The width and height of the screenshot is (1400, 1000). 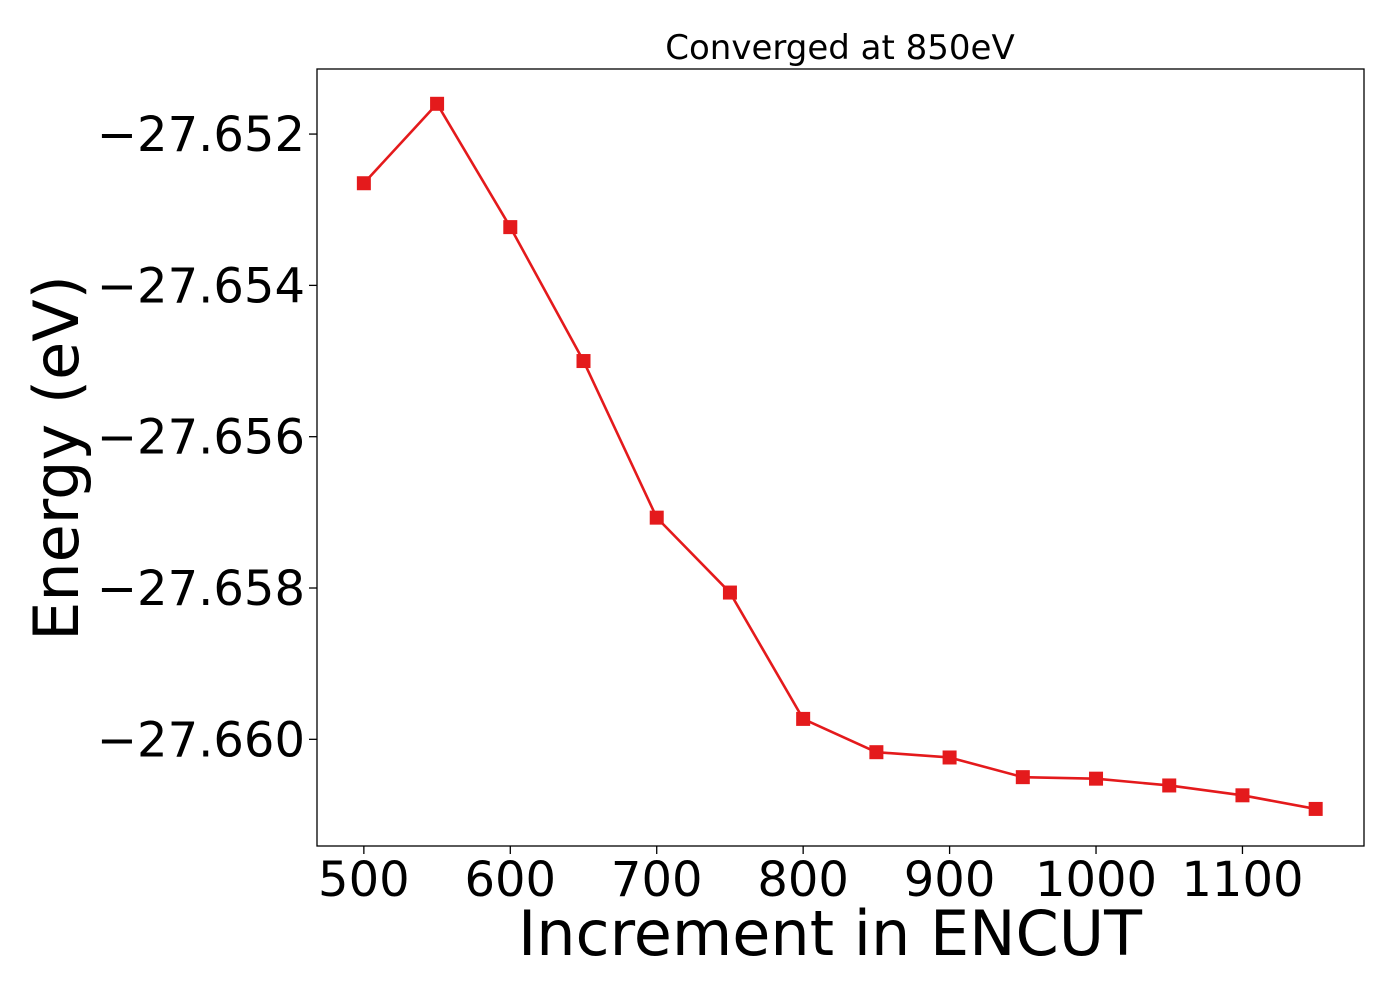 What do you see at coordinates (950, 880) in the screenshot?
I see `x-tick-label: 900` at bounding box center [950, 880].